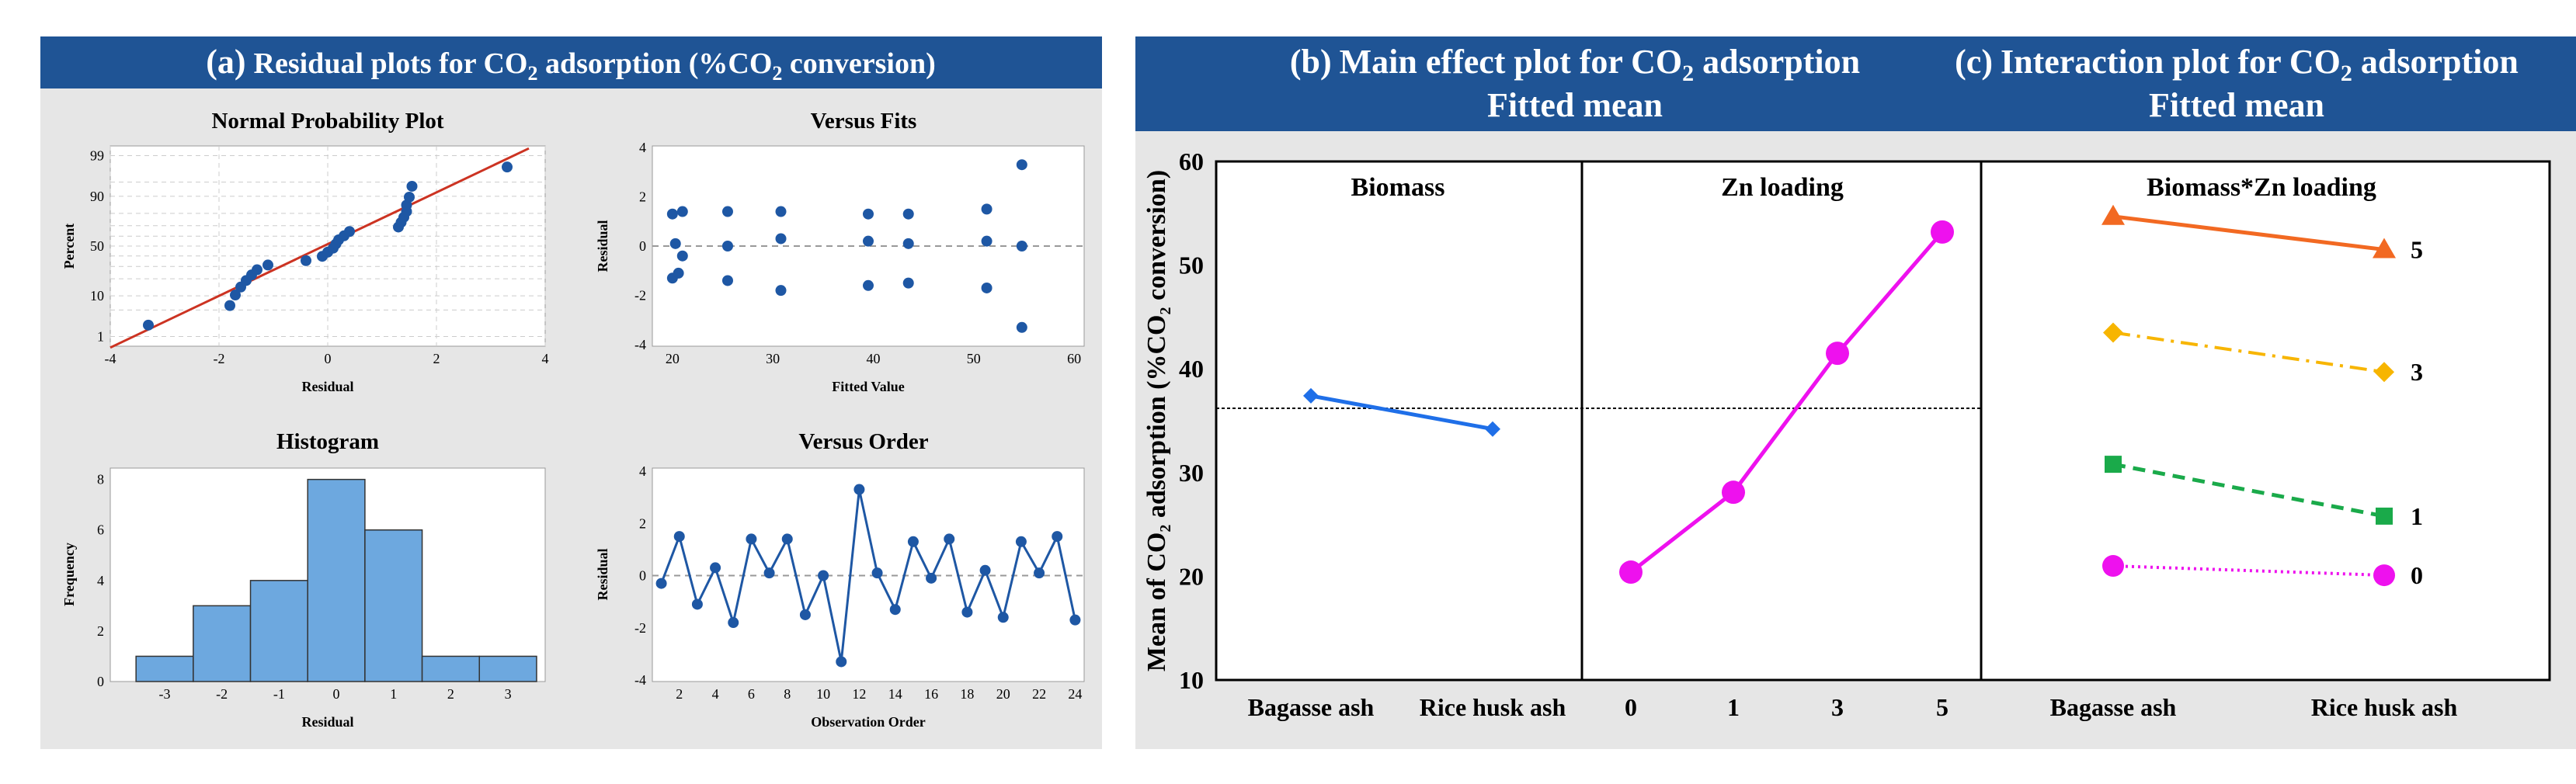 This screenshot has width=2576, height=784. I want to click on vo-x-tick-label: 24, so click(1075, 694).